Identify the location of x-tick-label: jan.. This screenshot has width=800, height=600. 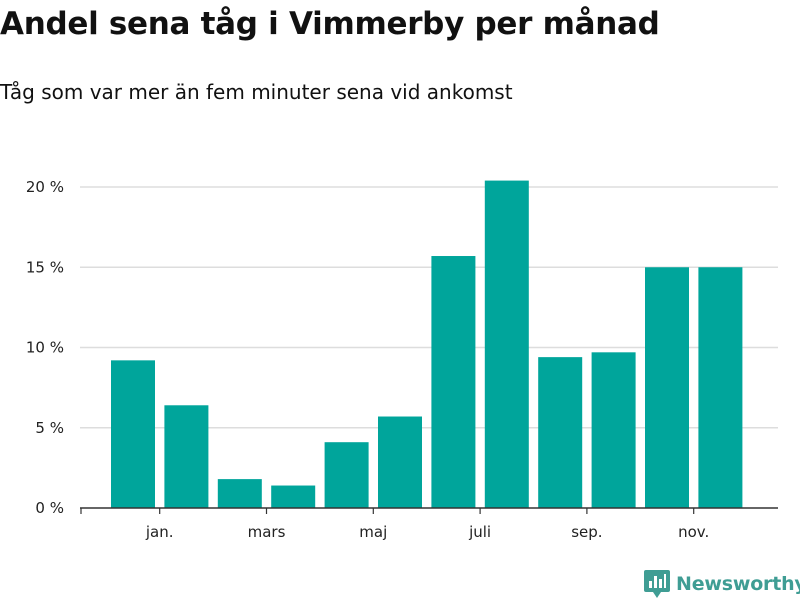
(159, 532).